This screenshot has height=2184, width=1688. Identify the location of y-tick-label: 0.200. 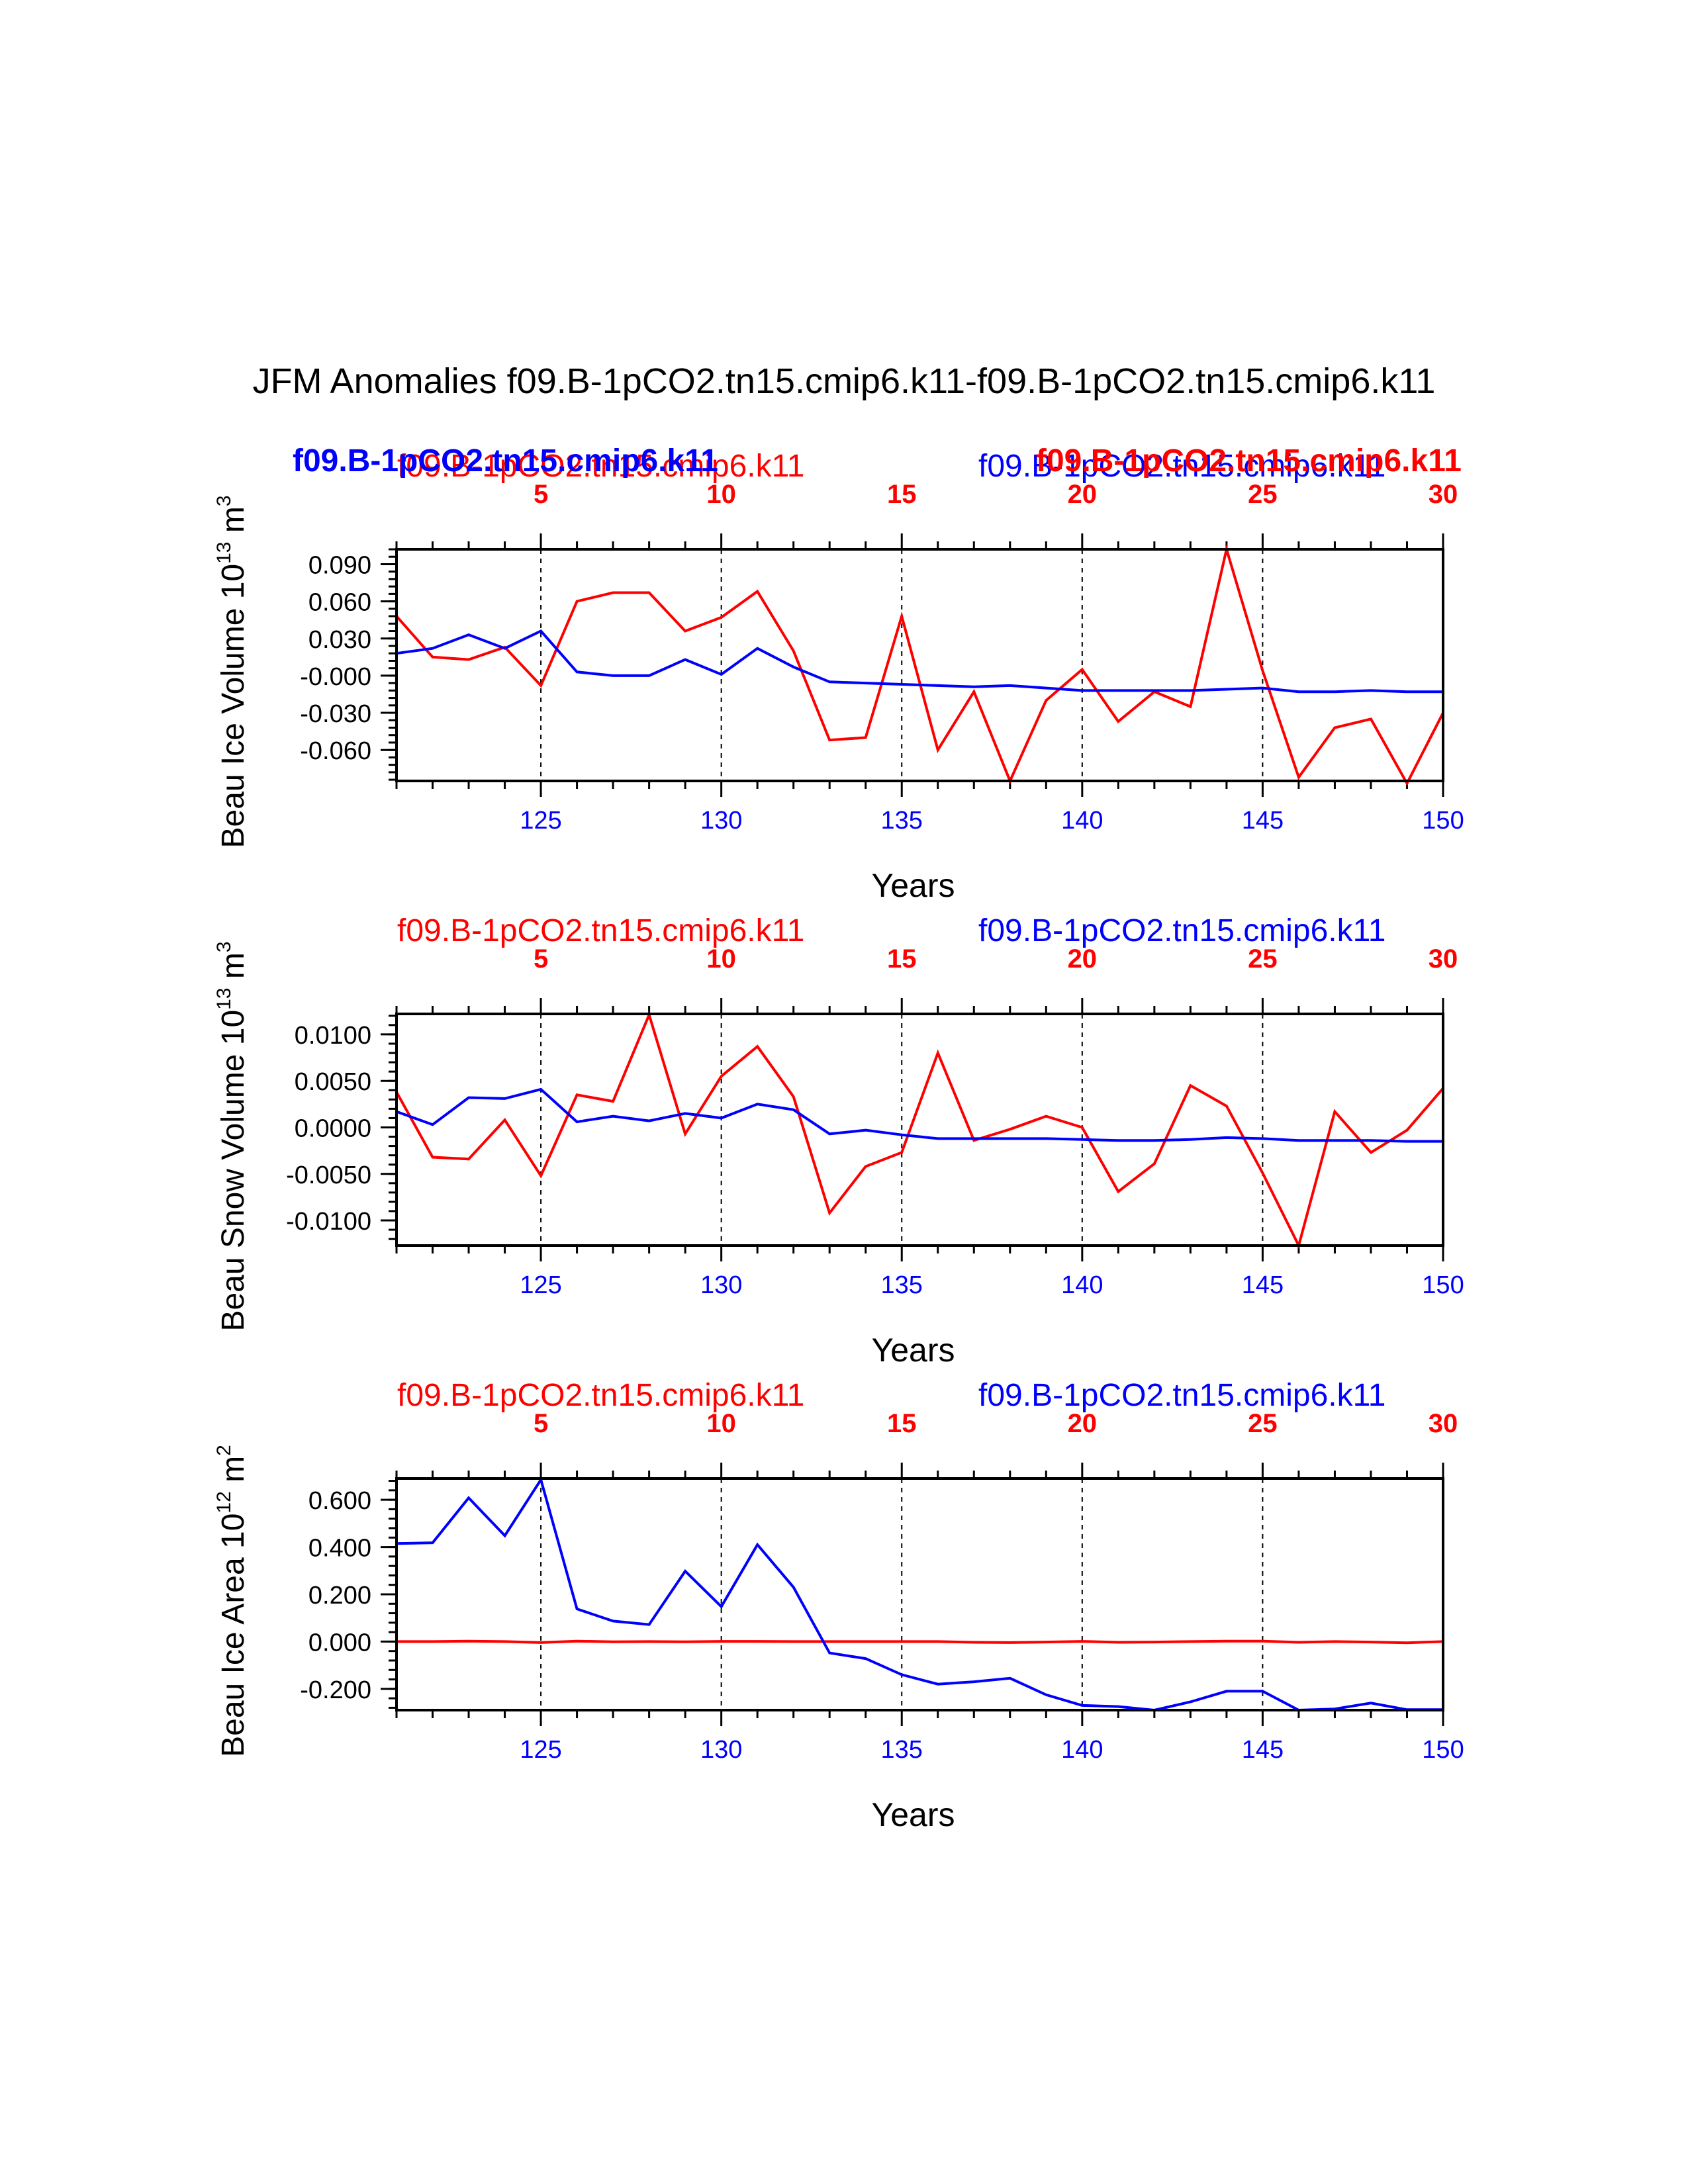
(339, 1596).